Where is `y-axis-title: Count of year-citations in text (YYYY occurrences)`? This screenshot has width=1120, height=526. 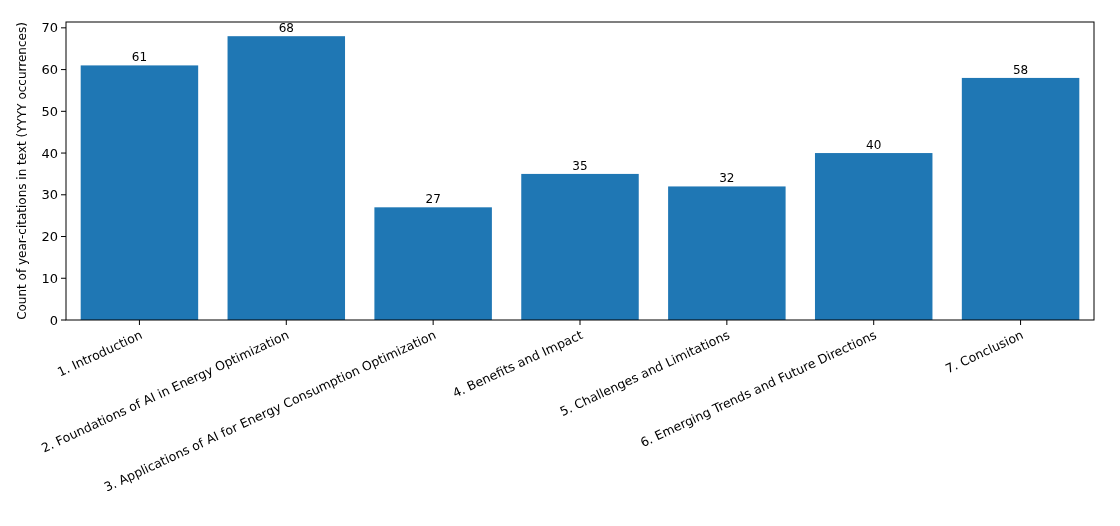
y-axis-title: Count of year-citations in text (YYYY occurrences) is located at coordinates (22, 171).